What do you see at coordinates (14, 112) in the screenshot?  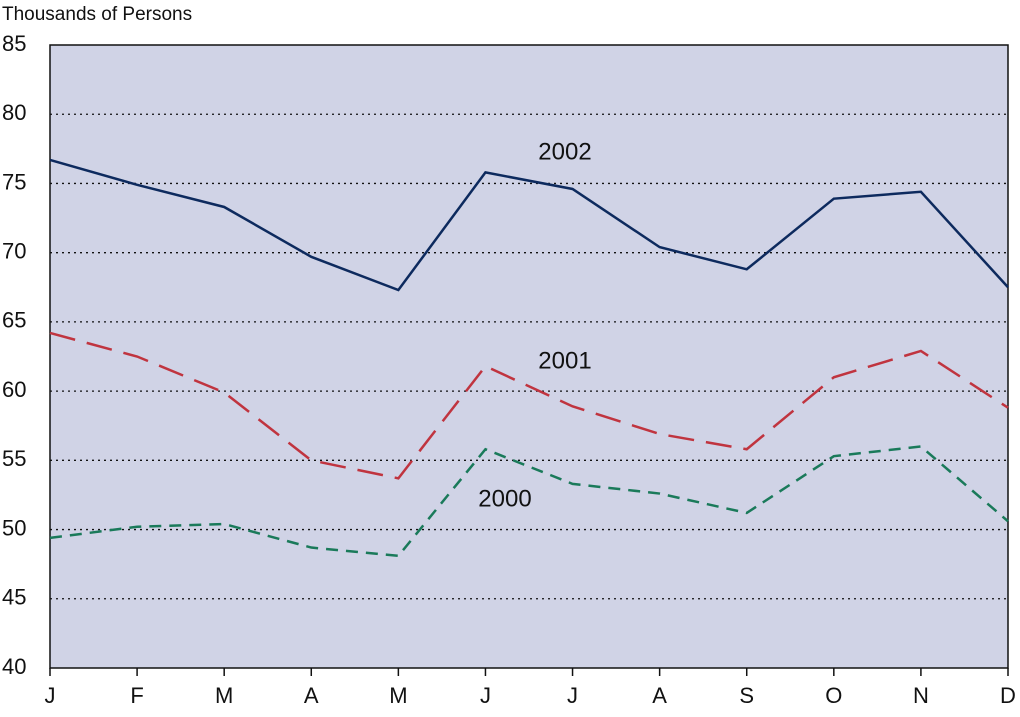 I see `y-tick-label: 80` at bounding box center [14, 112].